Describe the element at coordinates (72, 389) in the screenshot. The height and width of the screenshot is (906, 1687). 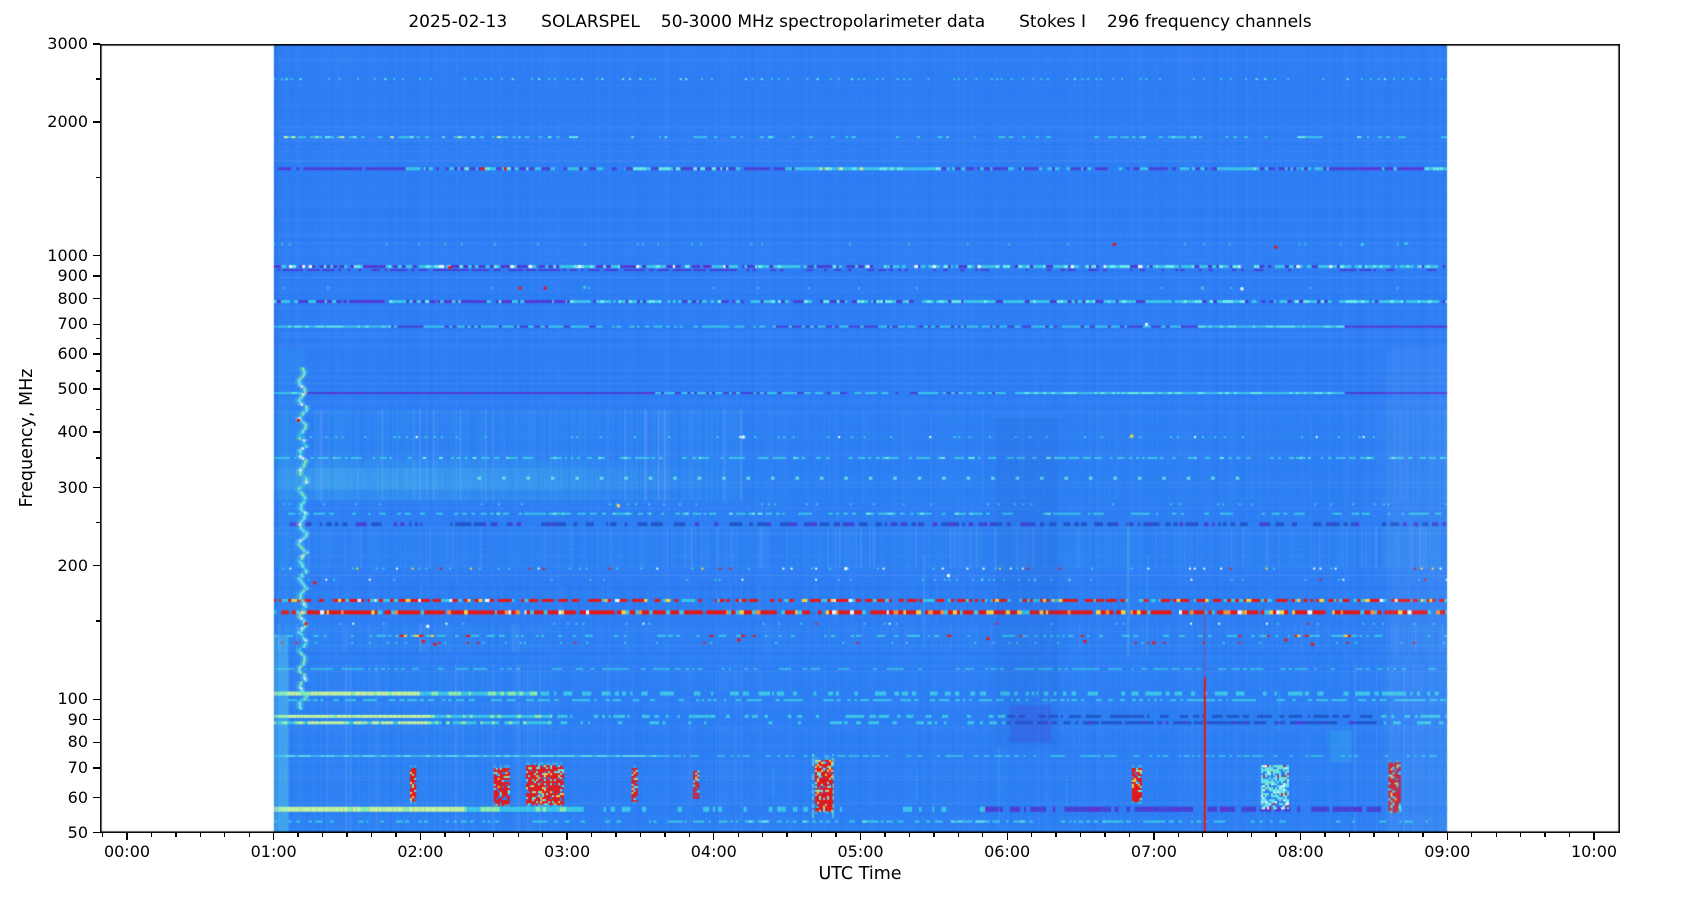
I see `y-tick-label: 500` at that location.